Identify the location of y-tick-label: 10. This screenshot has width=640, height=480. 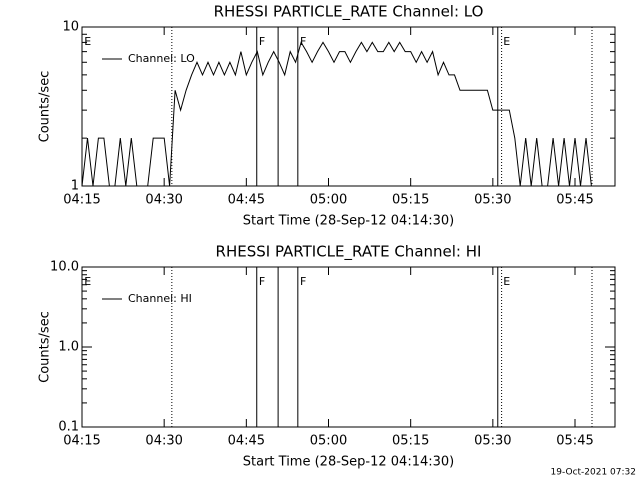
(70, 27).